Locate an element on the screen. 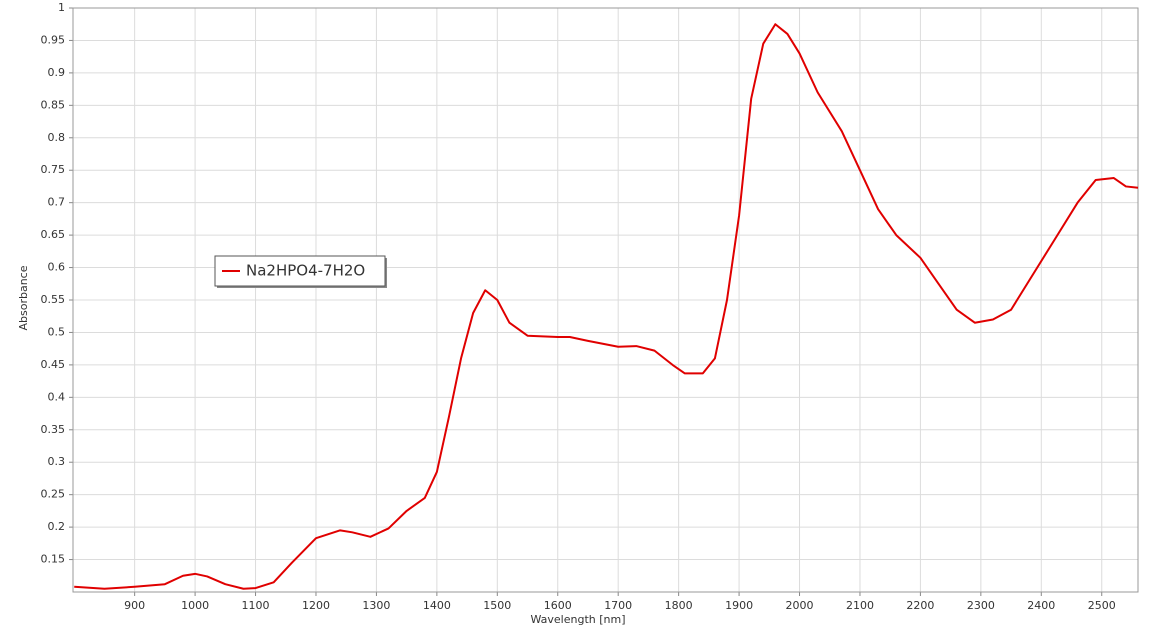 Image resolution: width=1152 pixels, height=636 pixels. x-axis-label: Wavelength [nm] is located at coordinates (577, 619).